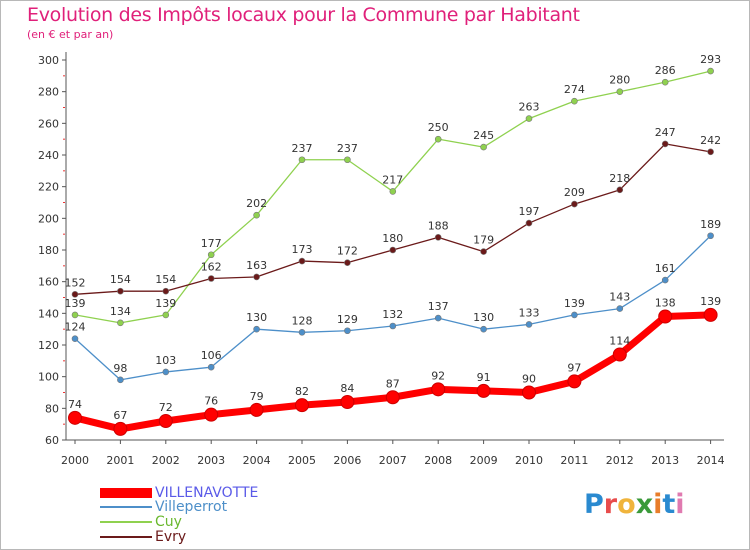 The height and width of the screenshot is (550, 750). Describe the element at coordinates (529, 379) in the screenshot. I see `data-label-villenavotte: 90` at that location.